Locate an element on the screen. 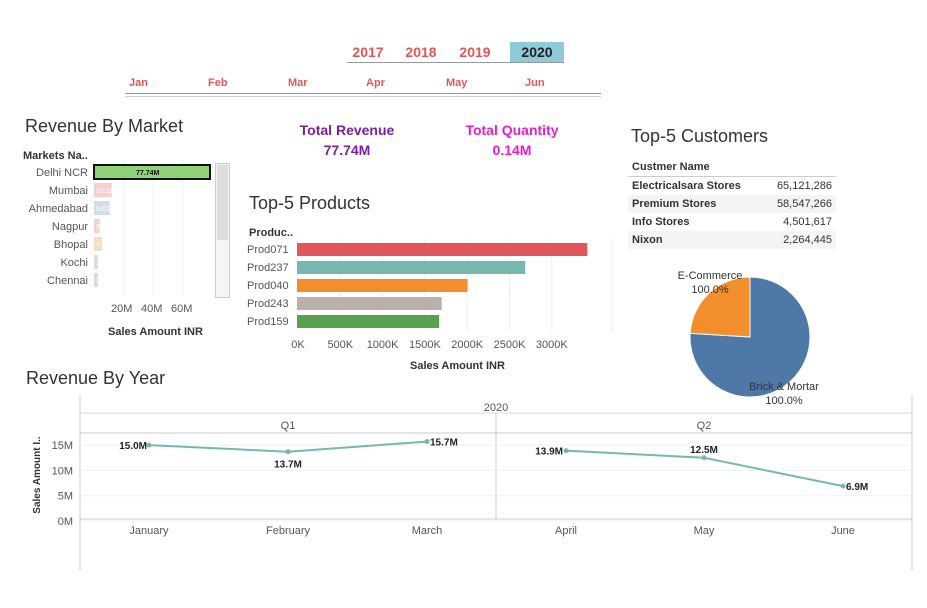 Image resolution: width=927 pixels, height=608 pixels. total-quantity-value: 0.14M is located at coordinates (512, 150).